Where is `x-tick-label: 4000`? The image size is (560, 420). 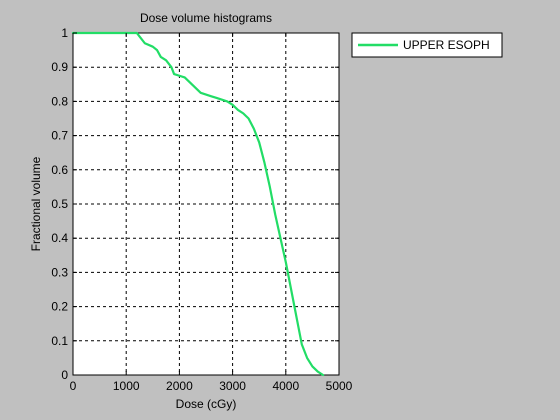 x-tick-label: 4000 is located at coordinates (285, 386).